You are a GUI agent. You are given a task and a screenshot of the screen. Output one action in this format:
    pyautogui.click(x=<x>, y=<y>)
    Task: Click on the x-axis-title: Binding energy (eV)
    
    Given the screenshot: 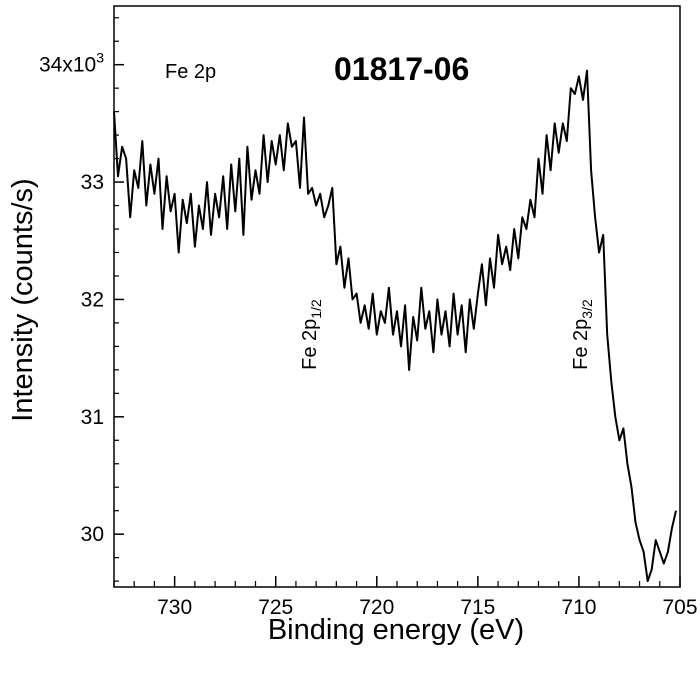 What is the action you would take?
    pyautogui.click(x=396, y=630)
    